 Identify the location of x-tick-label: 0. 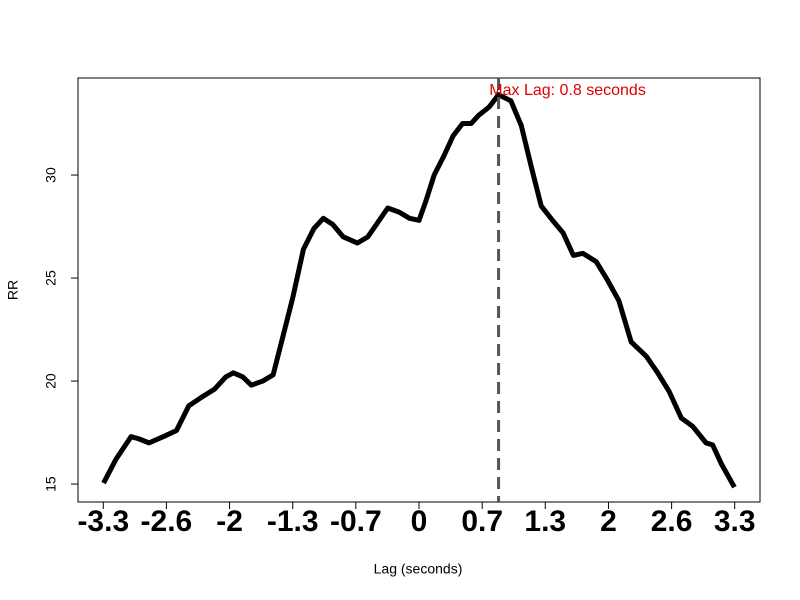
(419, 521).